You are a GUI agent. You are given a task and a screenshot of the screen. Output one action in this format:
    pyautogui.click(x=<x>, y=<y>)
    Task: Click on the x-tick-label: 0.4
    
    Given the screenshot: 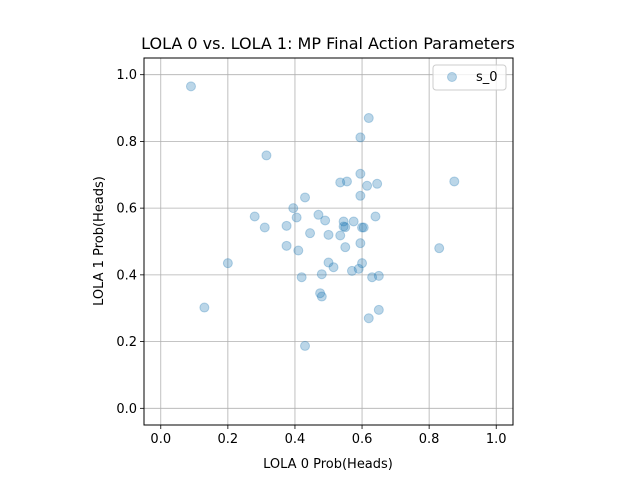 What is the action you would take?
    pyautogui.click(x=295, y=439)
    